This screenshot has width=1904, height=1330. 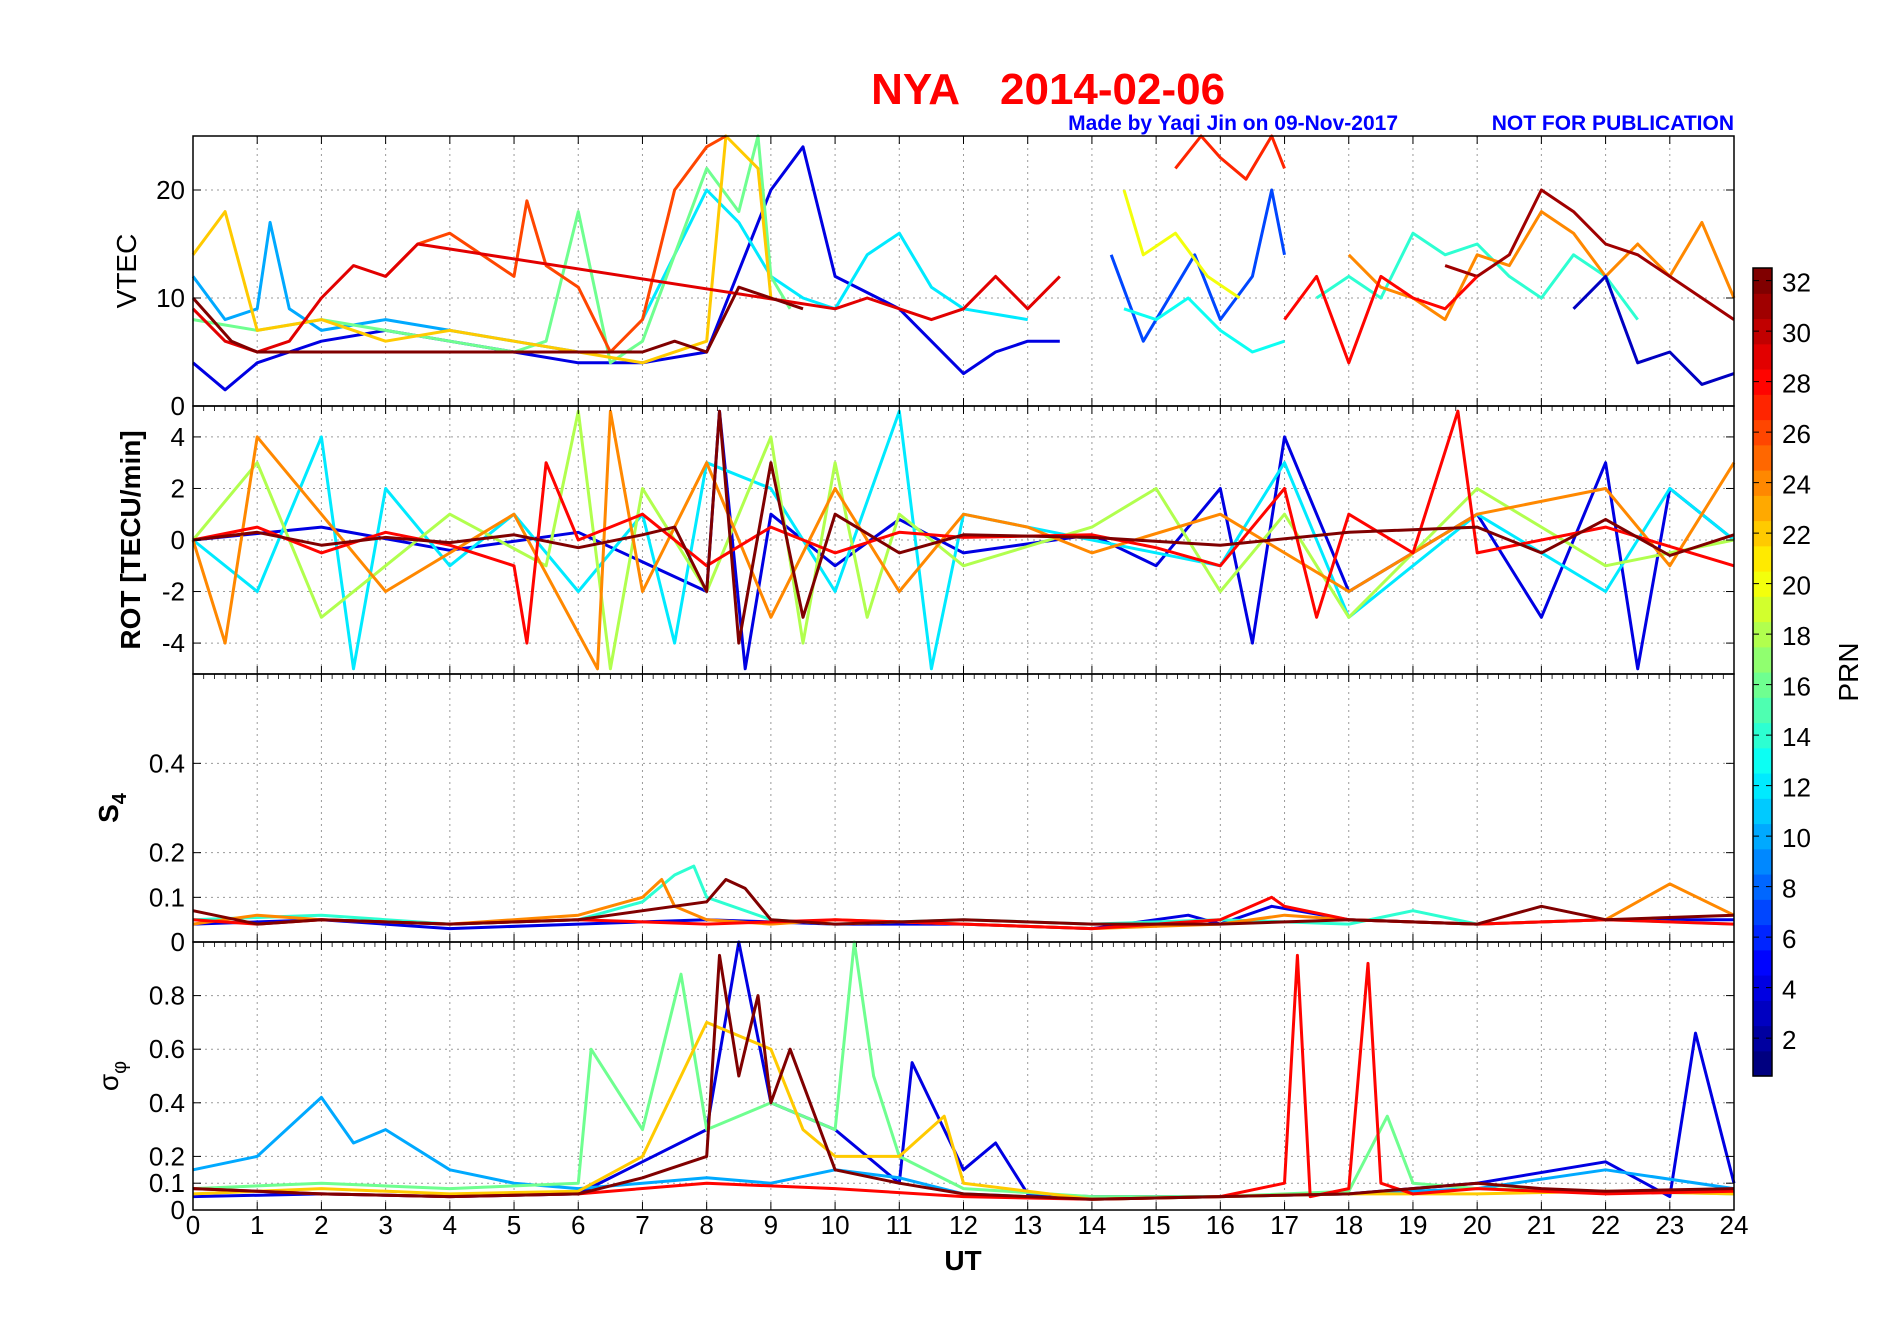 What do you see at coordinates (963, 1225) in the screenshot?
I see `x-tick-label: 12` at bounding box center [963, 1225].